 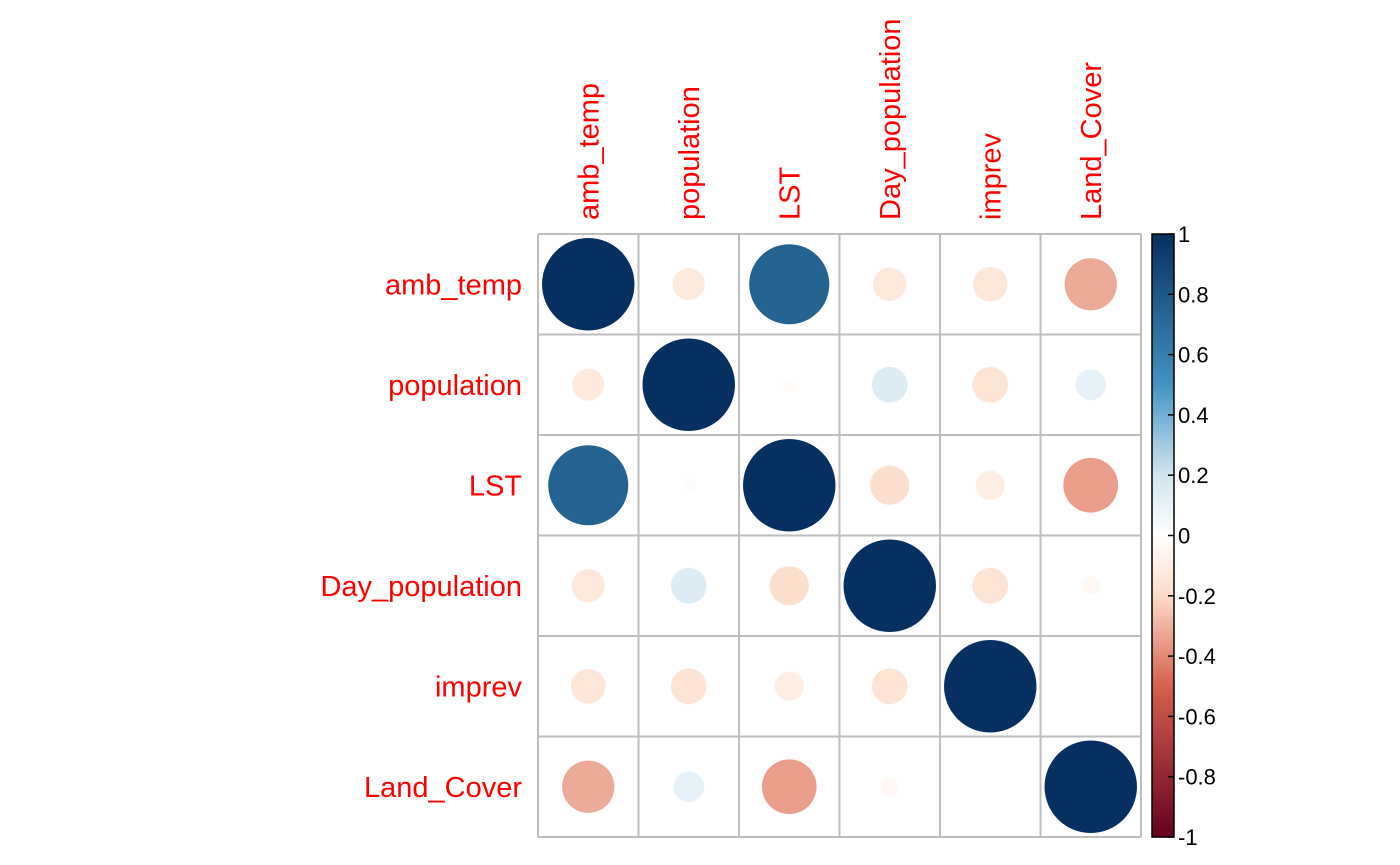 What do you see at coordinates (588, 284) in the screenshot?
I see `corr-circle-amb_temp-amb_temp` at bounding box center [588, 284].